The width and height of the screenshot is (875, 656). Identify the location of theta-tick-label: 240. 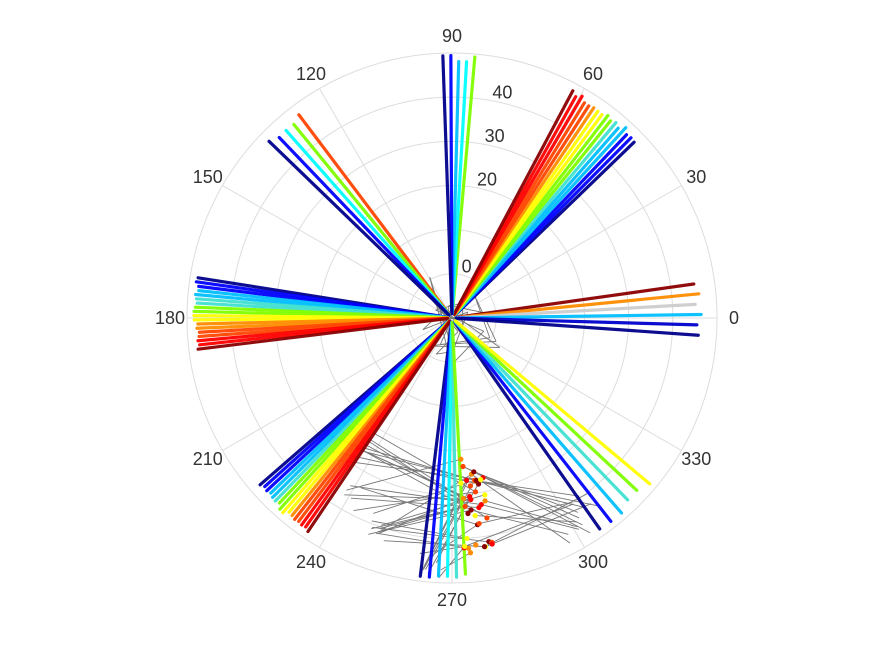
(311, 562).